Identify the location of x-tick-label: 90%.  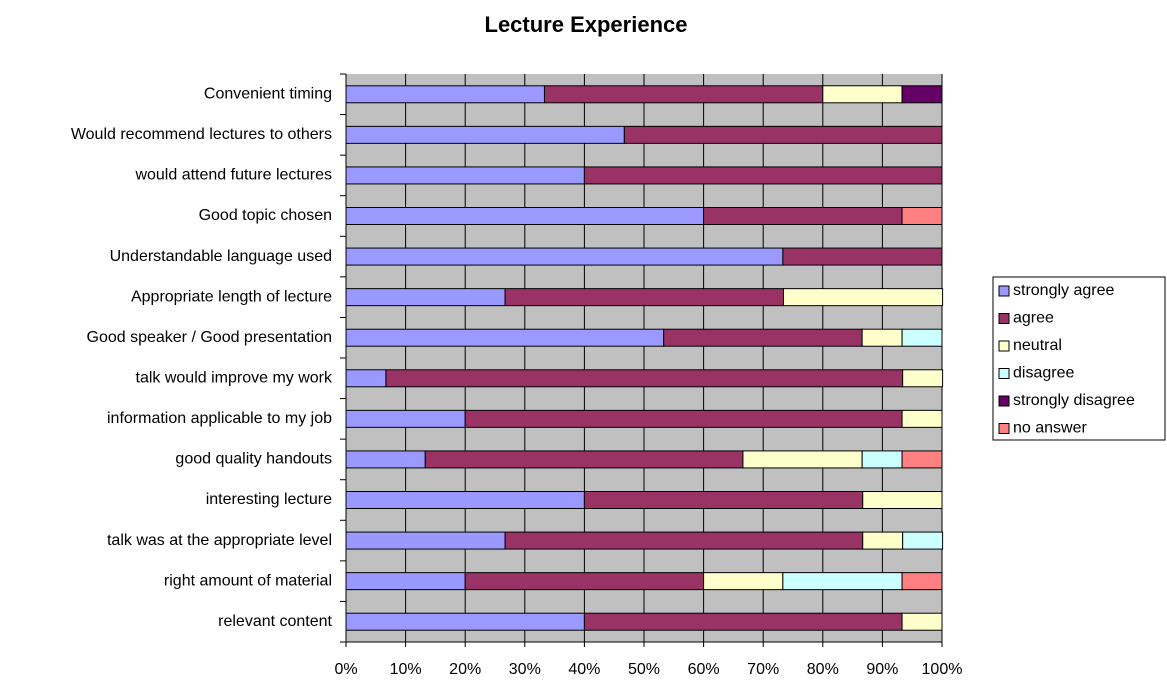
(882, 669).